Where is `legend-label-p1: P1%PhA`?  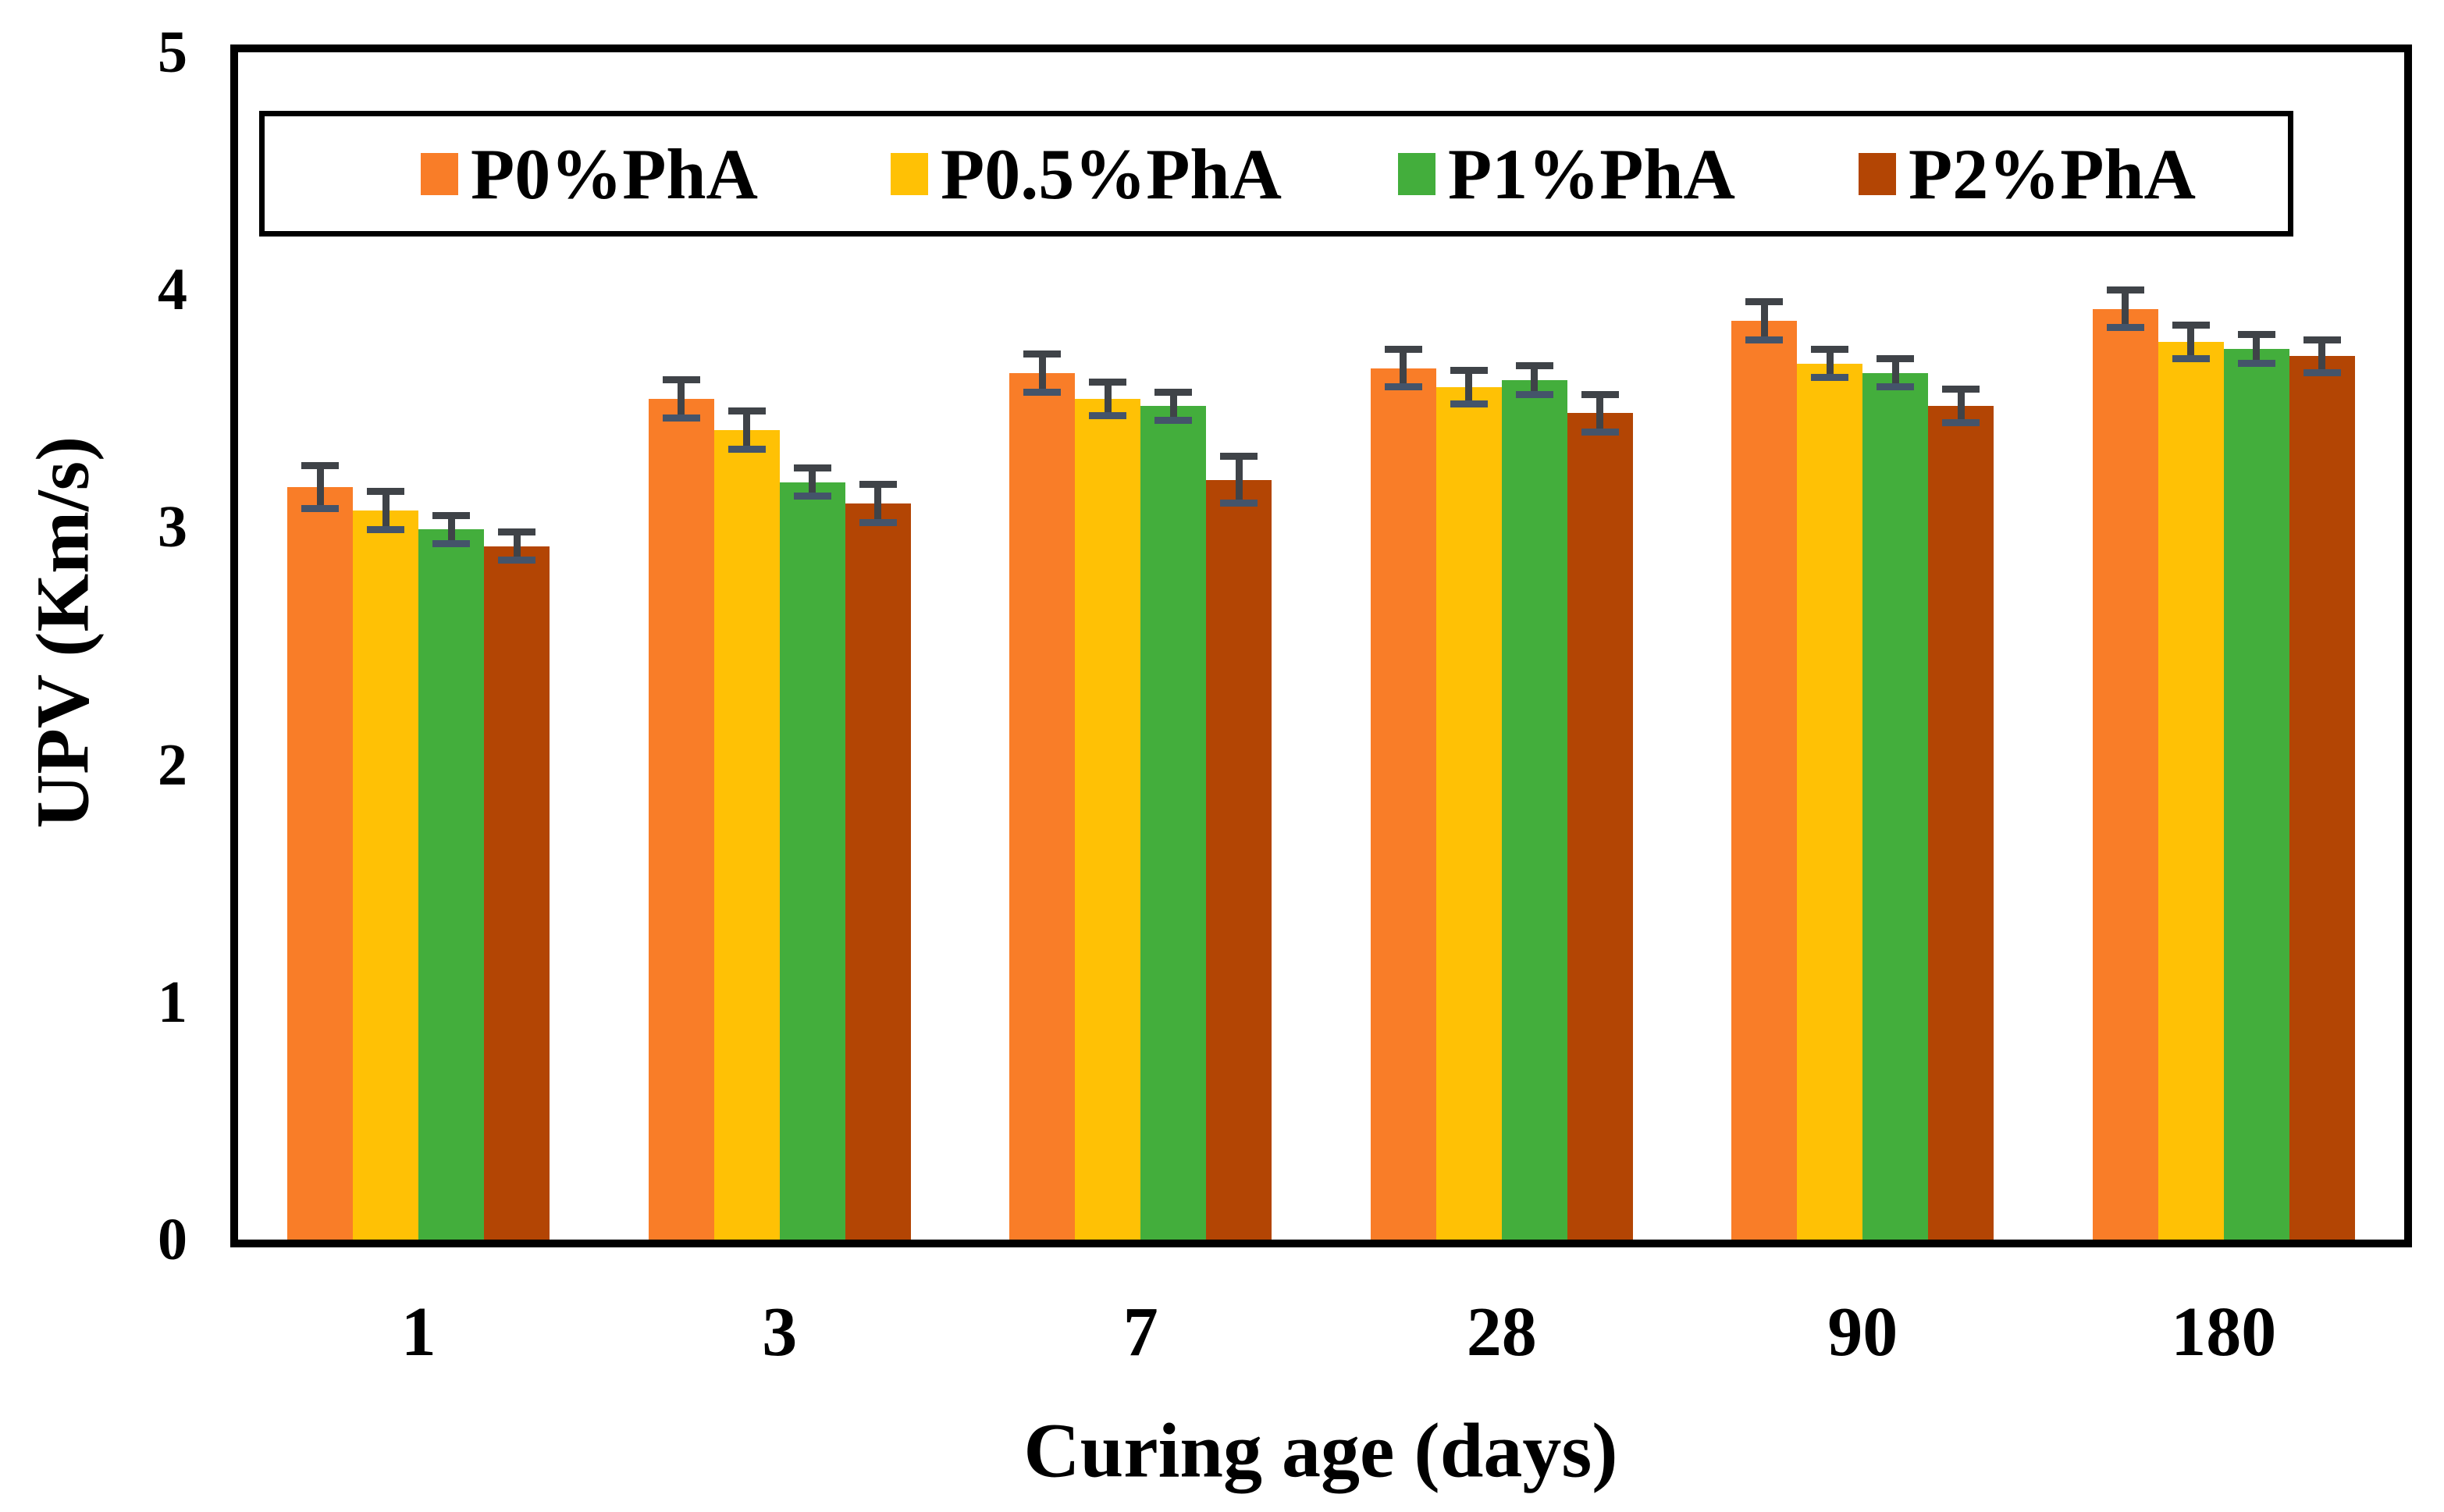
legend-label-p1: P1%PhA is located at coordinates (1591, 173).